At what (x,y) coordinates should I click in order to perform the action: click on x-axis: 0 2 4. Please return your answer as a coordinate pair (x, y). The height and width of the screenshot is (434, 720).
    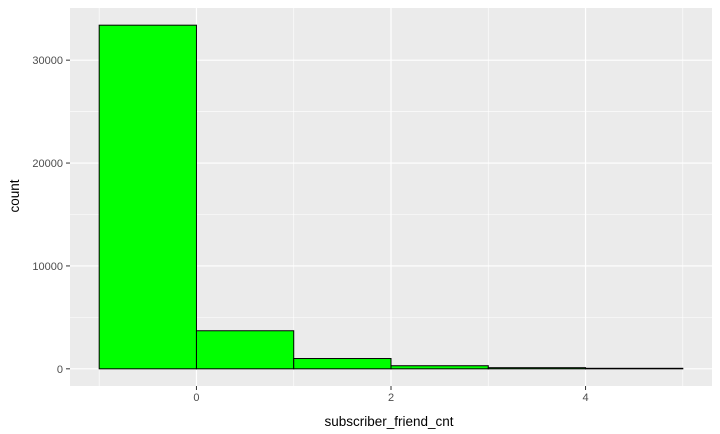
    Looking at the image, I should click on (391, 395).